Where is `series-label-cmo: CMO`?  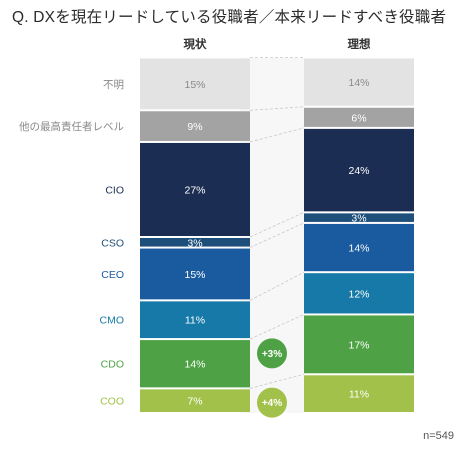 series-label-cmo: CMO is located at coordinates (112, 321).